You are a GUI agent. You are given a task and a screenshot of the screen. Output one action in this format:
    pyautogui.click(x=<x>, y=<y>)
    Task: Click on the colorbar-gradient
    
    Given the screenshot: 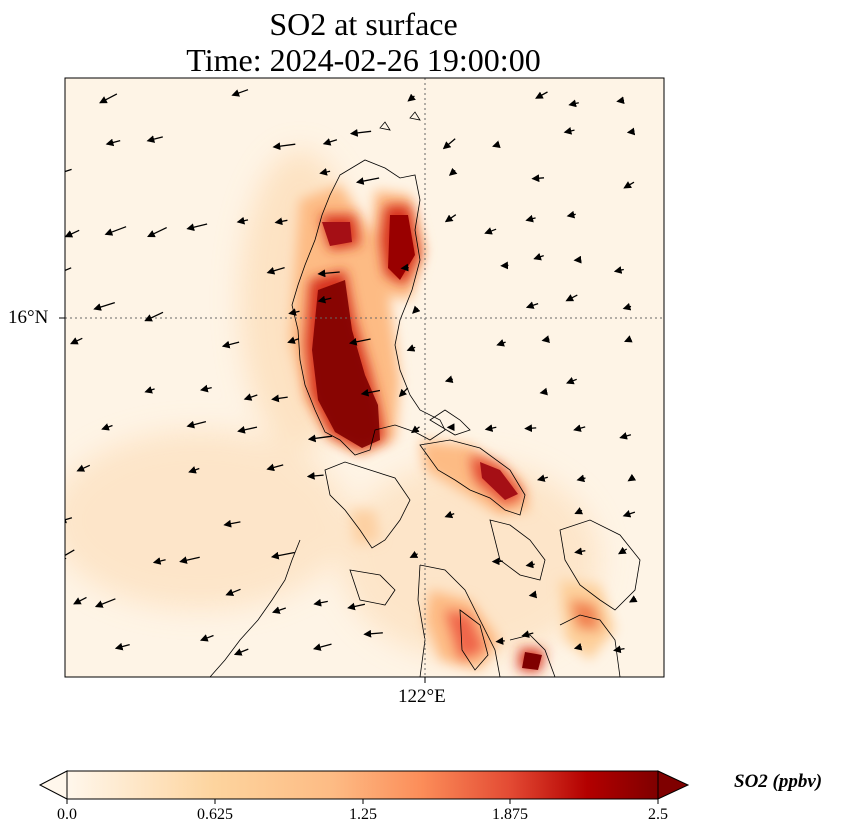 What is the action you would take?
    pyautogui.click(x=362, y=785)
    